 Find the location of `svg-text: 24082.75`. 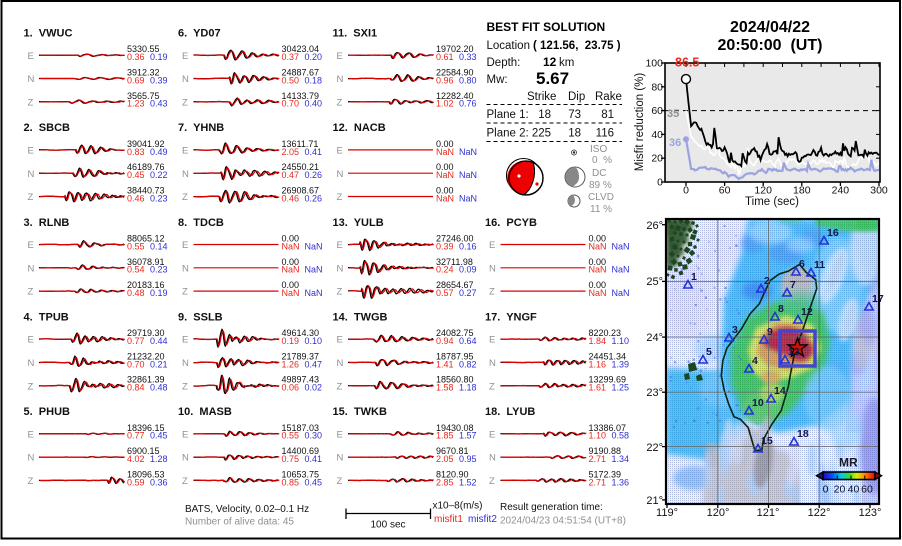

svg-text: 24082.75 is located at coordinates (455, 333).